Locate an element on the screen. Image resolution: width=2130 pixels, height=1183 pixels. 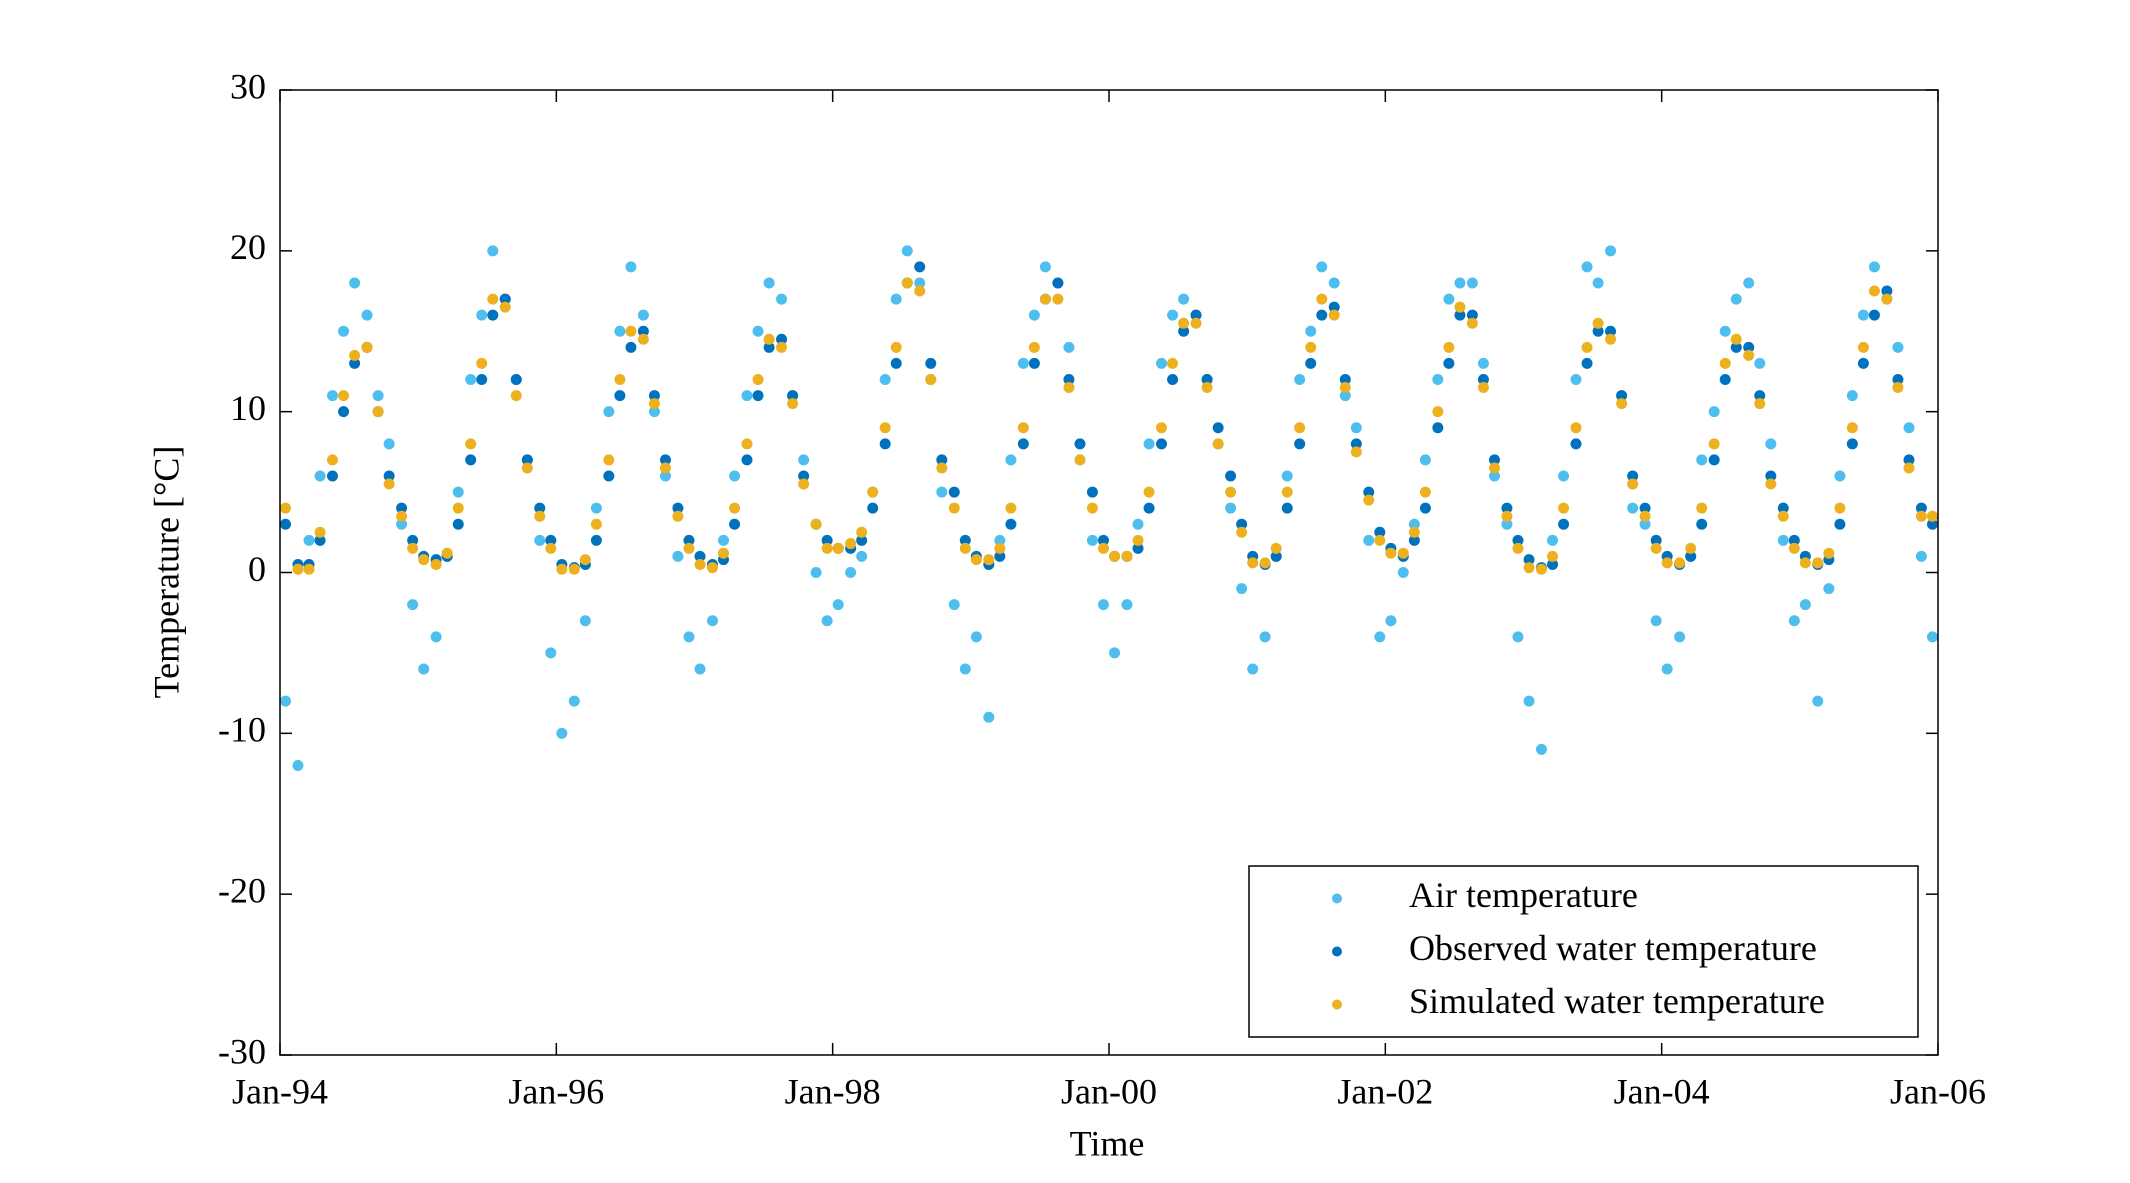
x-tick-label: Jan-96 is located at coordinates (556, 1091).